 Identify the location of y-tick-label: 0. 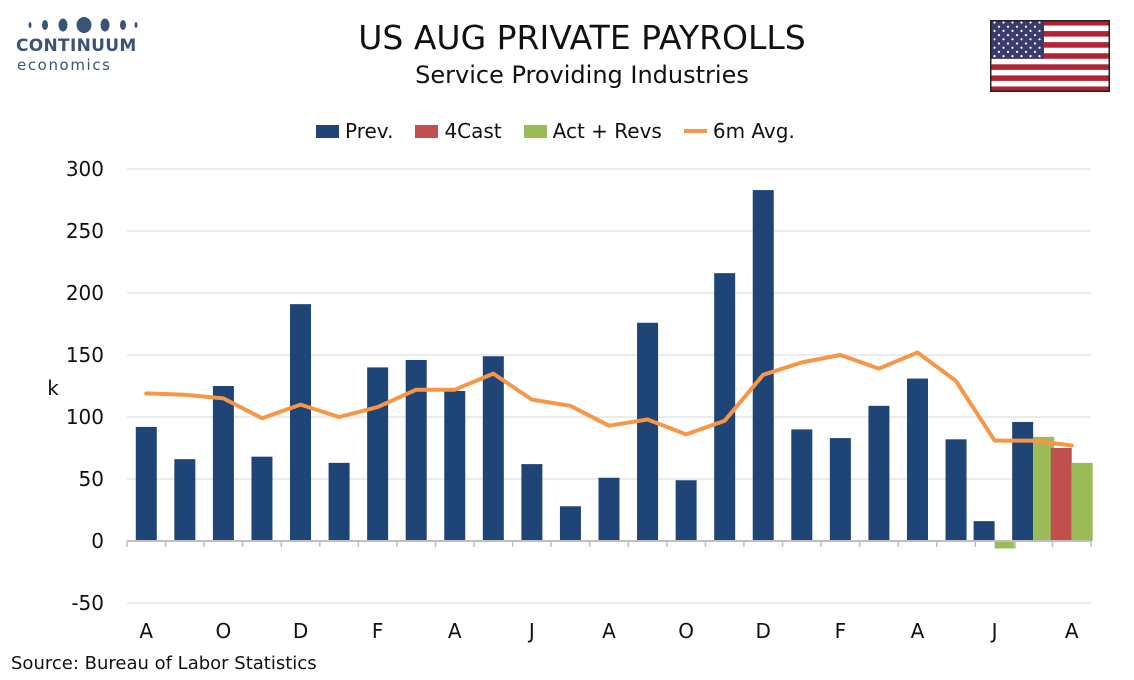
(97, 541).